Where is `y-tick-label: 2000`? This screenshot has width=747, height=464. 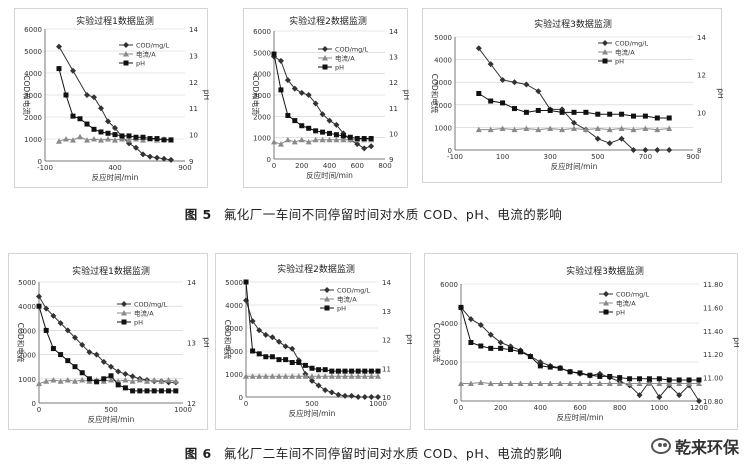 y-tick-label: 2000 is located at coordinates (234, 352).